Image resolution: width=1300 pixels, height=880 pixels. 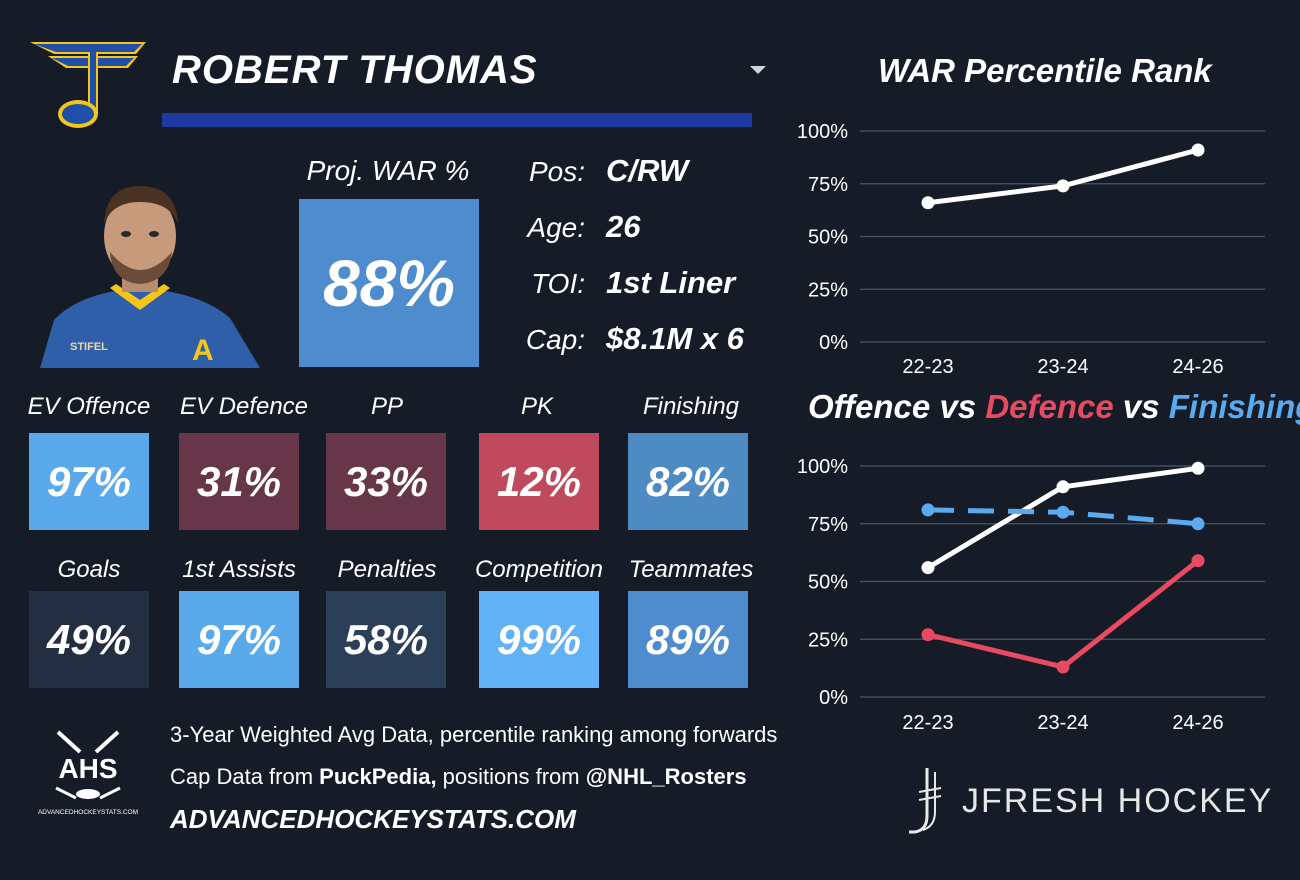 I want to click on info-label-cap: Cap:, so click(x=555, y=339).